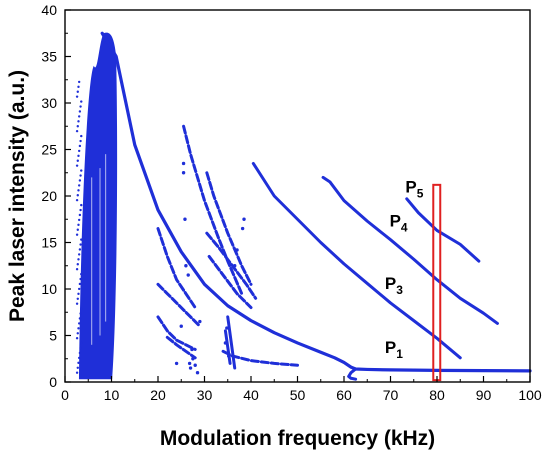 Image resolution: width=550 pixels, height=459 pixels. Describe the element at coordinates (98, 206) in the screenshot. I see `chaotic-band` at that location.